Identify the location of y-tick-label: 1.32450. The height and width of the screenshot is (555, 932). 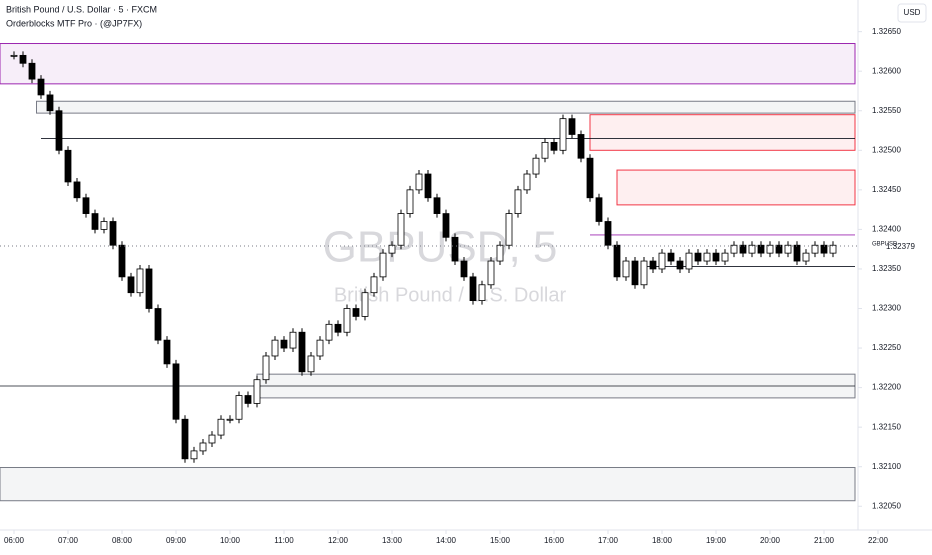
(886, 189).